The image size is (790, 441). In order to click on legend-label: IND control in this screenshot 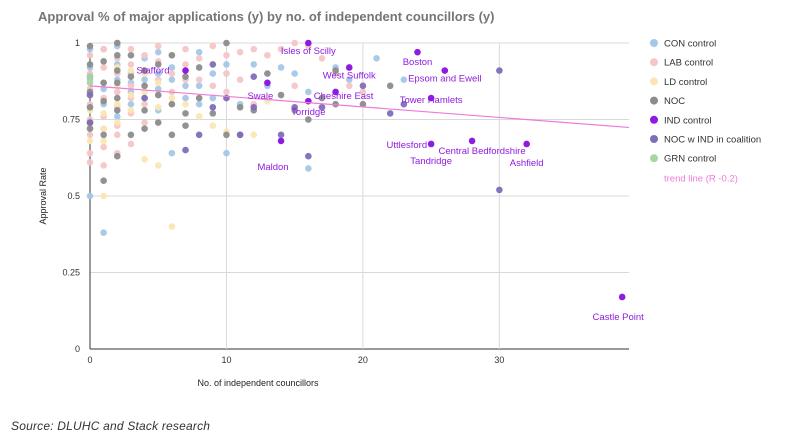, I will do `click(688, 120)`.